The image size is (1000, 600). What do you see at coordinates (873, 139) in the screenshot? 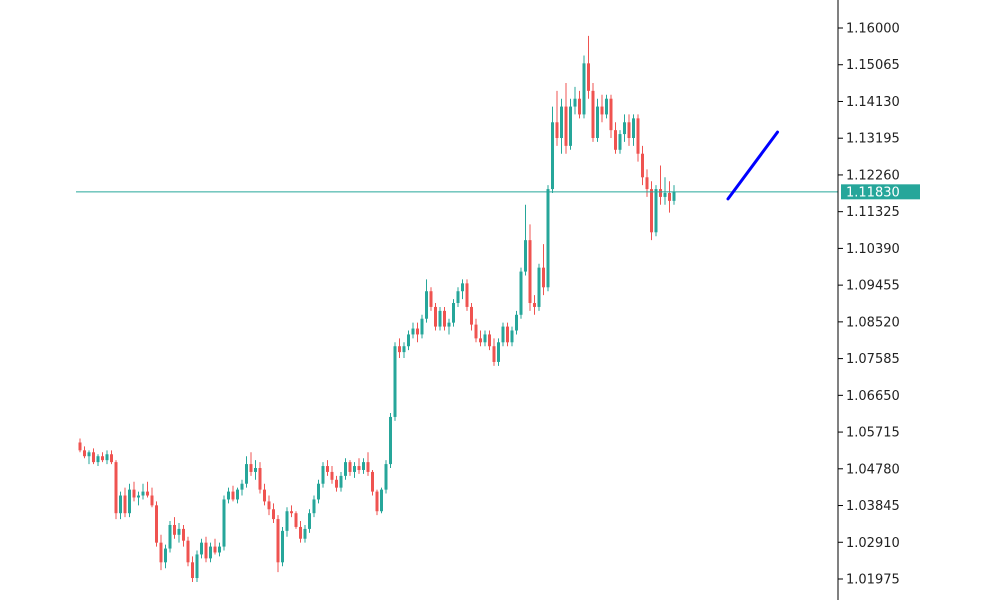
I see `price-tick-label: 1.13195` at bounding box center [873, 139].